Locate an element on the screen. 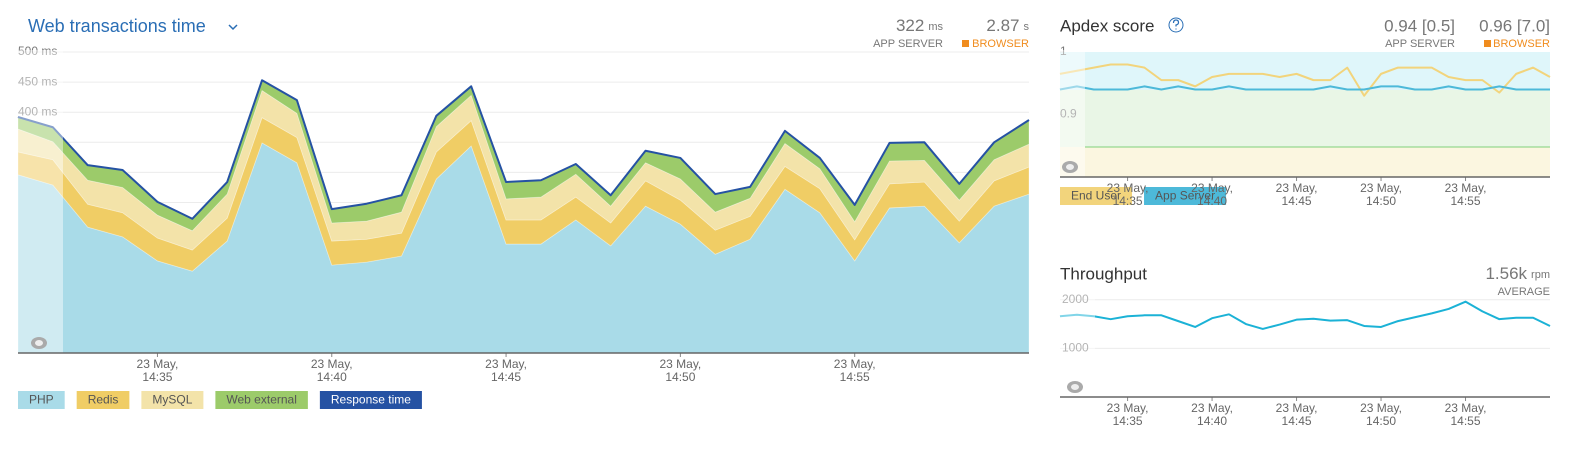 The height and width of the screenshot is (465, 1572). legend-label: MySQL is located at coordinates (172, 400).